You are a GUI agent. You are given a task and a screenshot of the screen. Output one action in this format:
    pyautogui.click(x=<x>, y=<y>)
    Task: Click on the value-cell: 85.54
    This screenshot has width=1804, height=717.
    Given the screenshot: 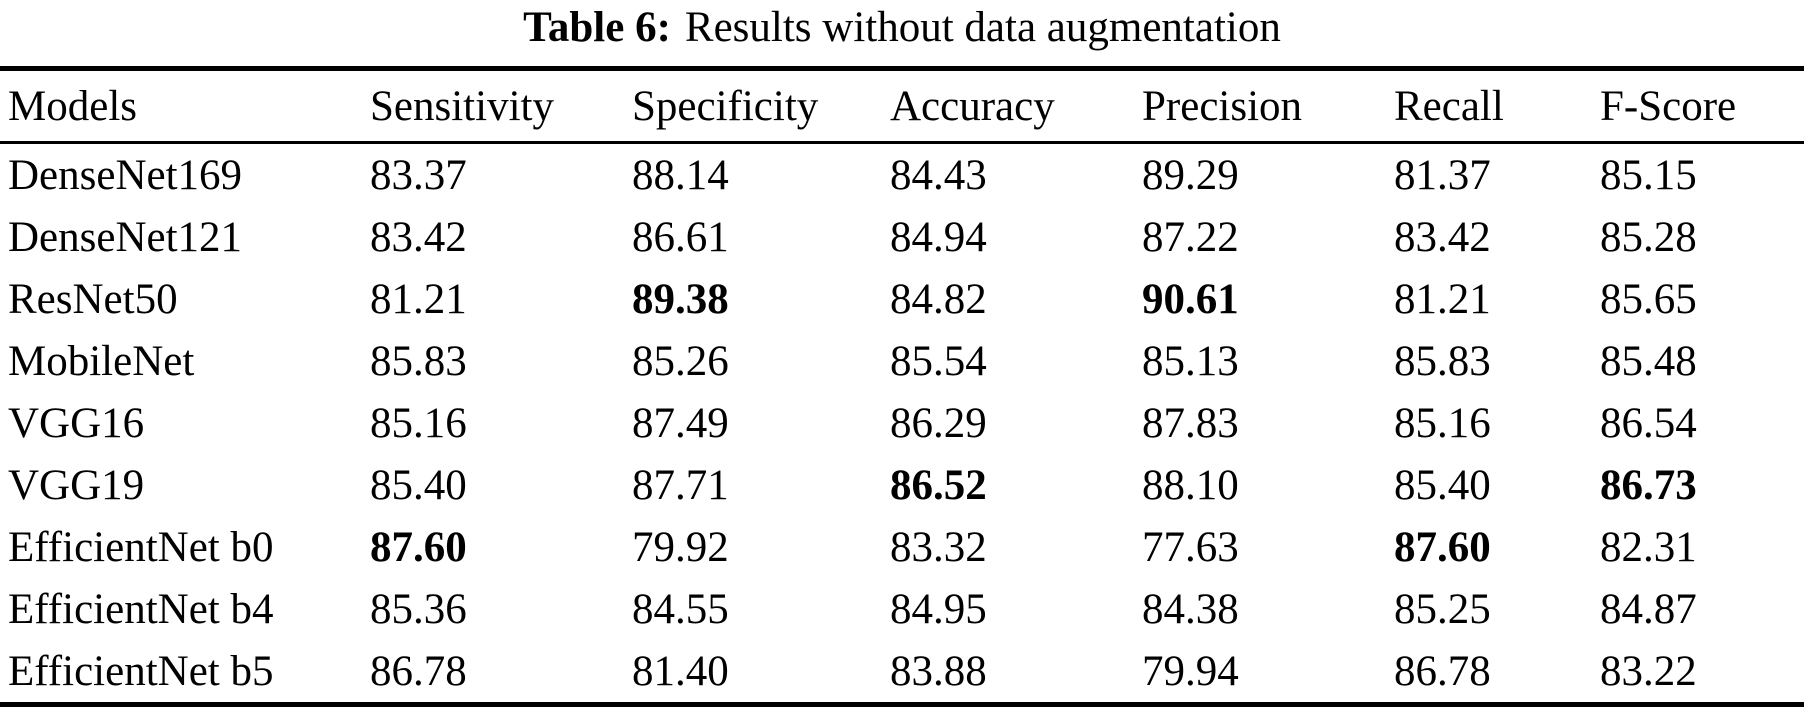 What is the action you would take?
    pyautogui.click(x=938, y=361)
    